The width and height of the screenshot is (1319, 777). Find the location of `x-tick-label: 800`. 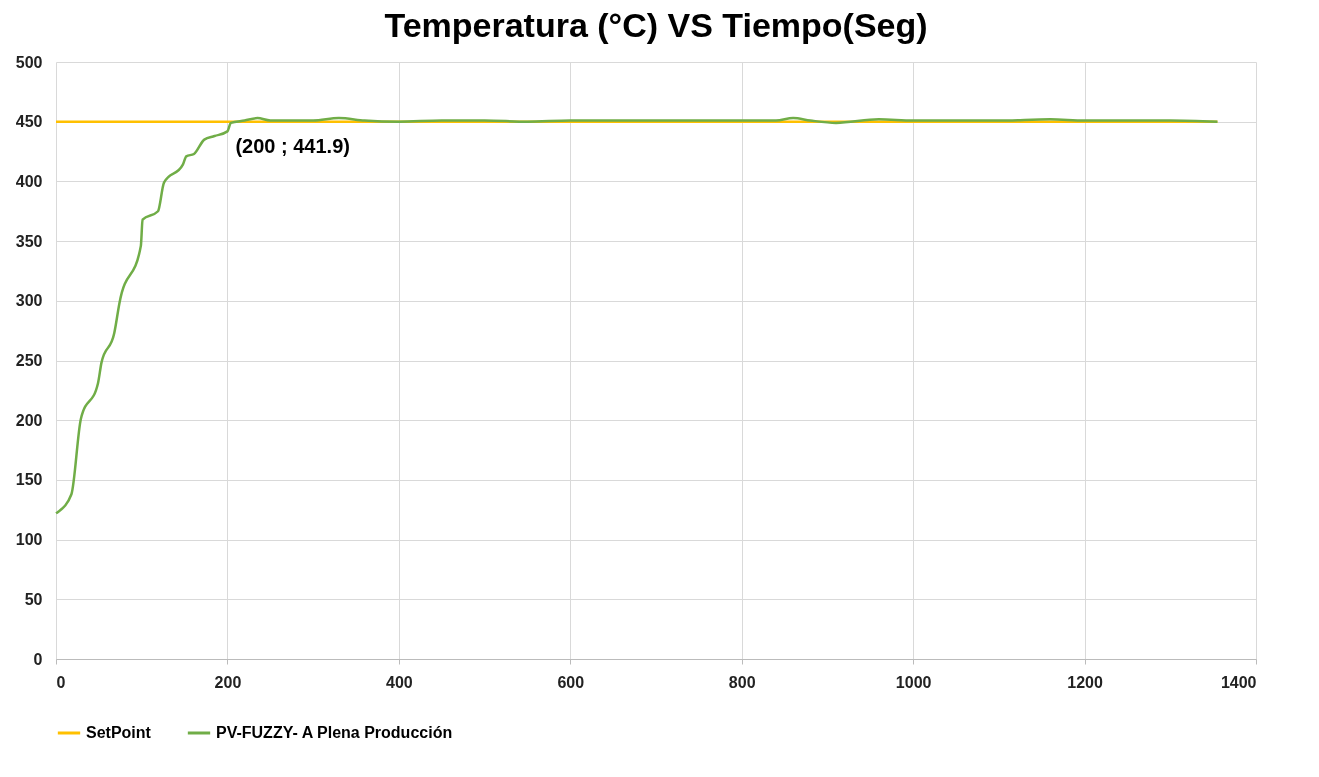

x-tick-label: 800 is located at coordinates (742, 682).